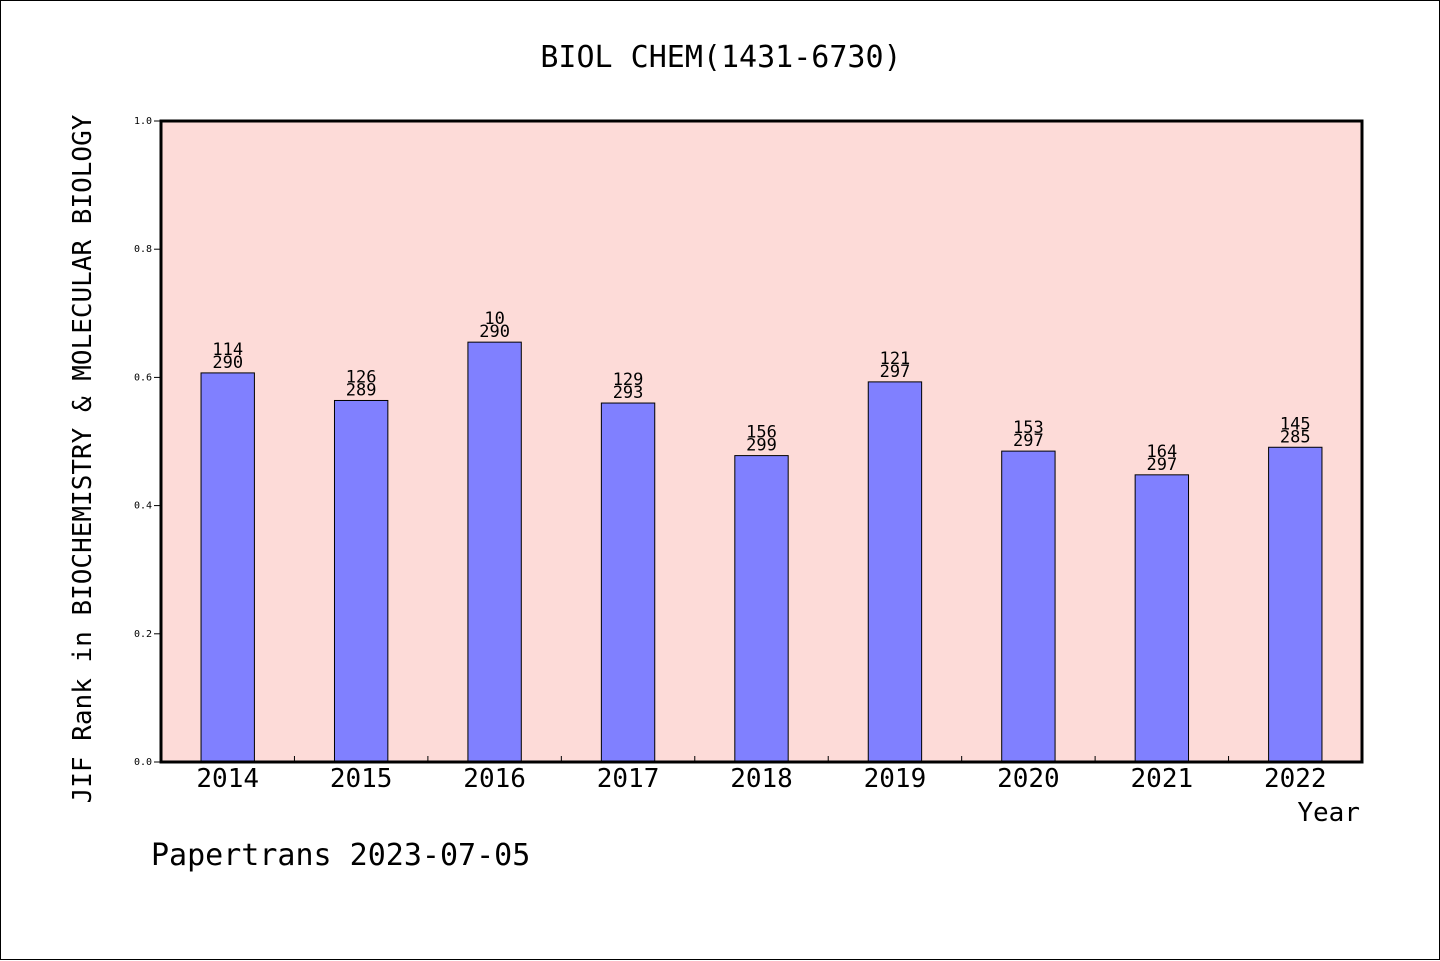 The image size is (1440, 961). I want to click on x-tick-label: 2016, so click(494, 779).